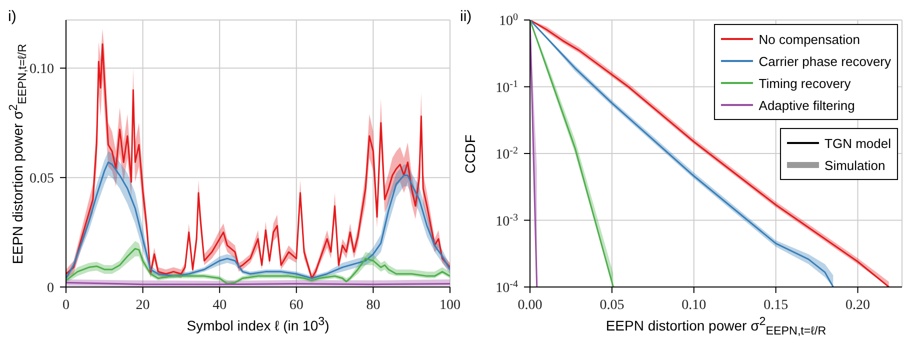 This screenshot has height=350, width=909. What do you see at coordinates (507, 87) in the screenshot?
I see `y-tick-label: 10$^{-1}$` at bounding box center [507, 87].